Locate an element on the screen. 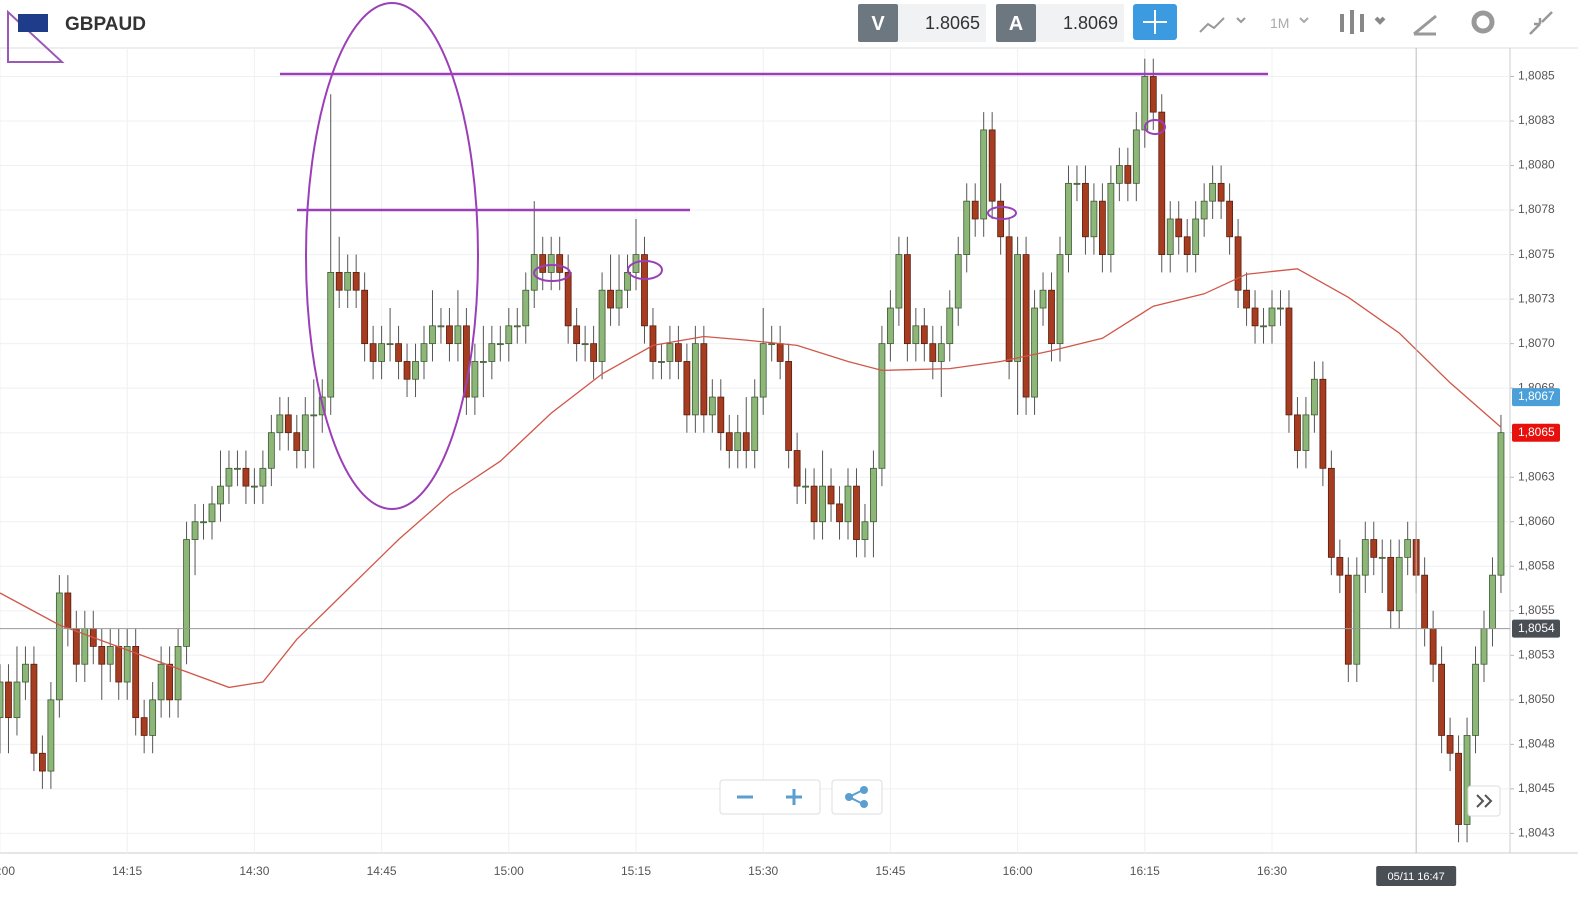  x-tick-label: 14:15 is located at coordinates (127, 871).